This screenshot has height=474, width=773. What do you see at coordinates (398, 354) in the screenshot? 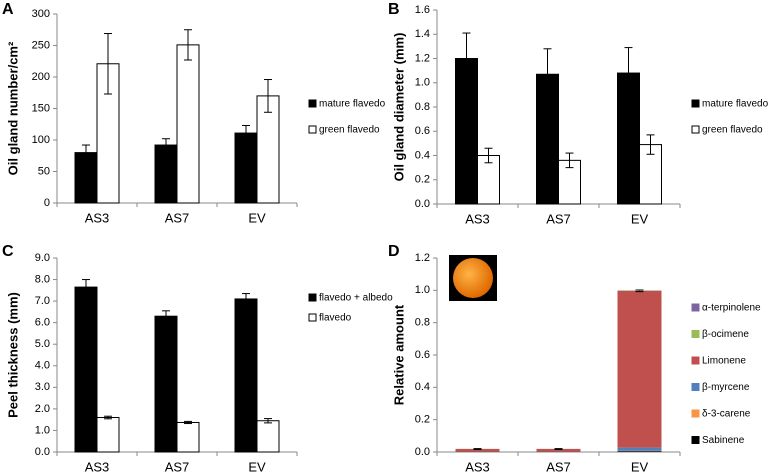
I see `y-label: Relative amount` at bounding box center [398, 354].